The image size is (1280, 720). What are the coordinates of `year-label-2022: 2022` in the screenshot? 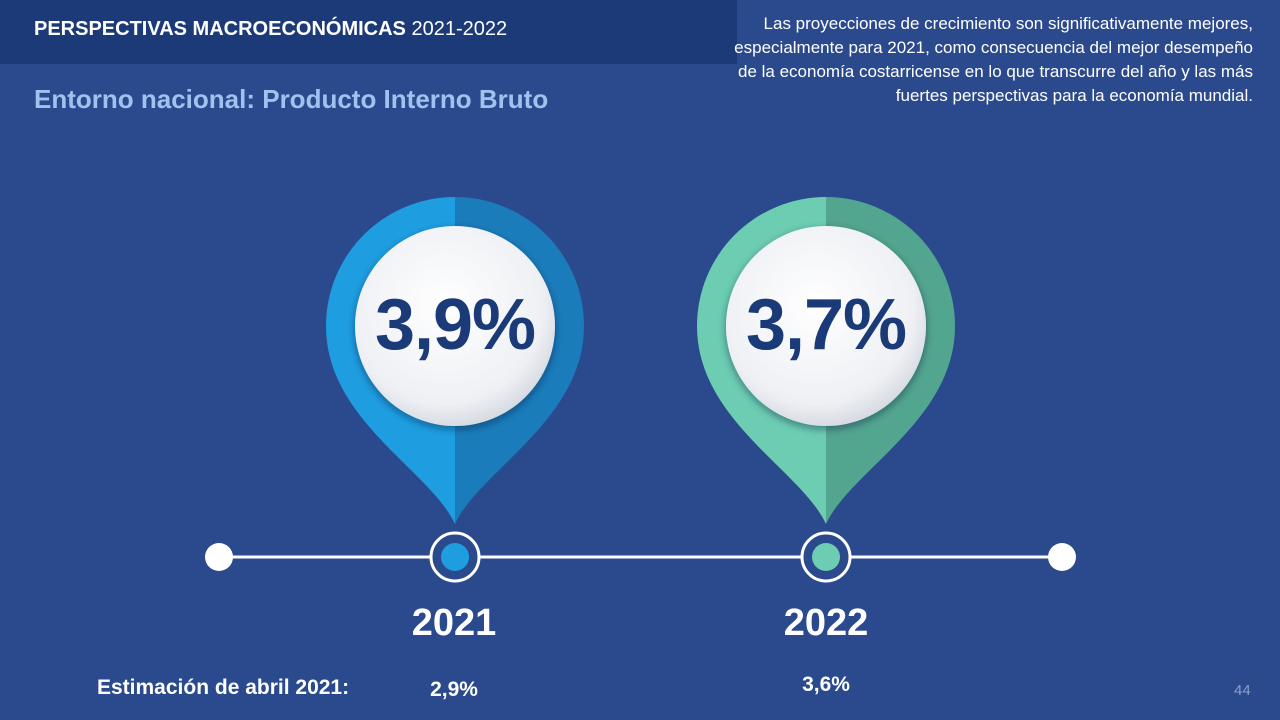 It's located at (826, 623).